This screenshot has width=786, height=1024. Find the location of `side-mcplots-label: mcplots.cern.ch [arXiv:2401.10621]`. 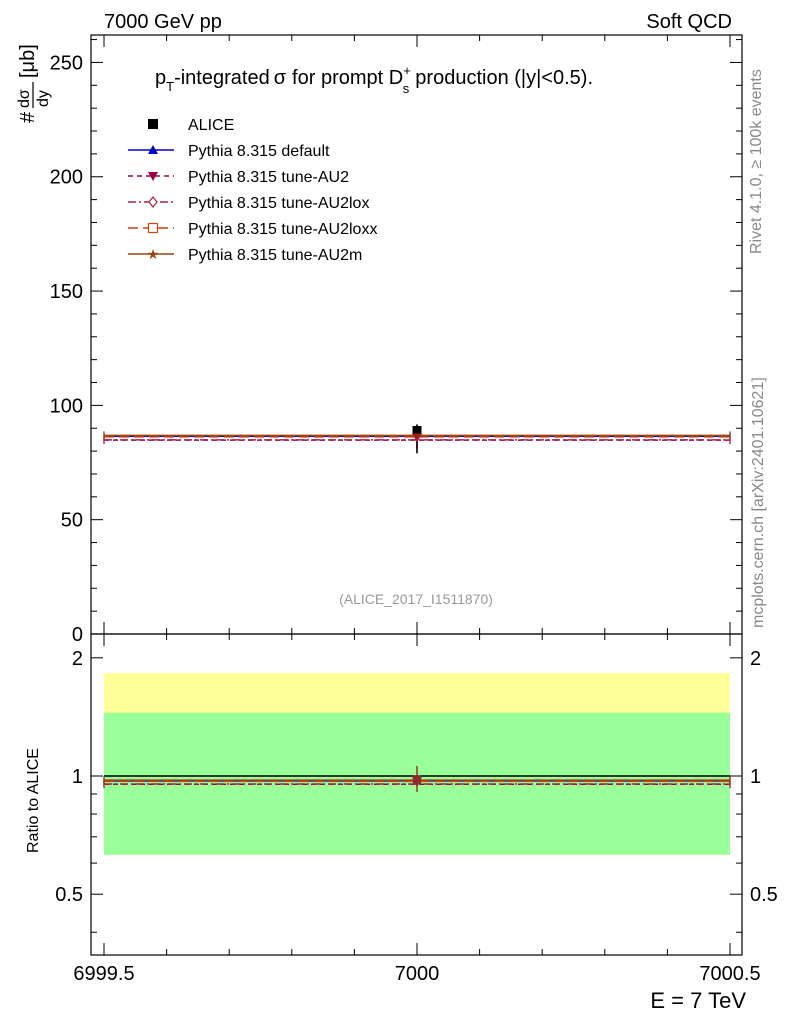

side-mcplots-label: mcplots.cern.ch [arXiv:2401.10621] is located at coordinates (758, 502).